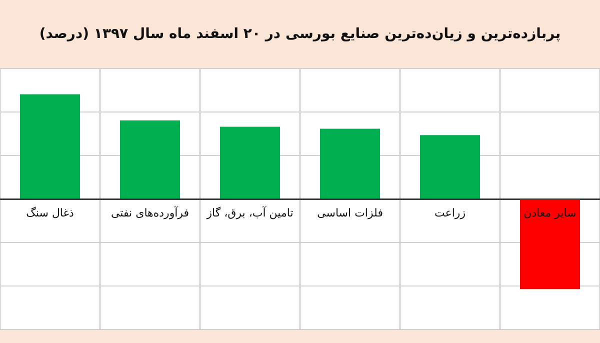 The image size is (600, 343). I want to click on x-tick-label: فرآورده‌های نفتی, so click(150, 212).